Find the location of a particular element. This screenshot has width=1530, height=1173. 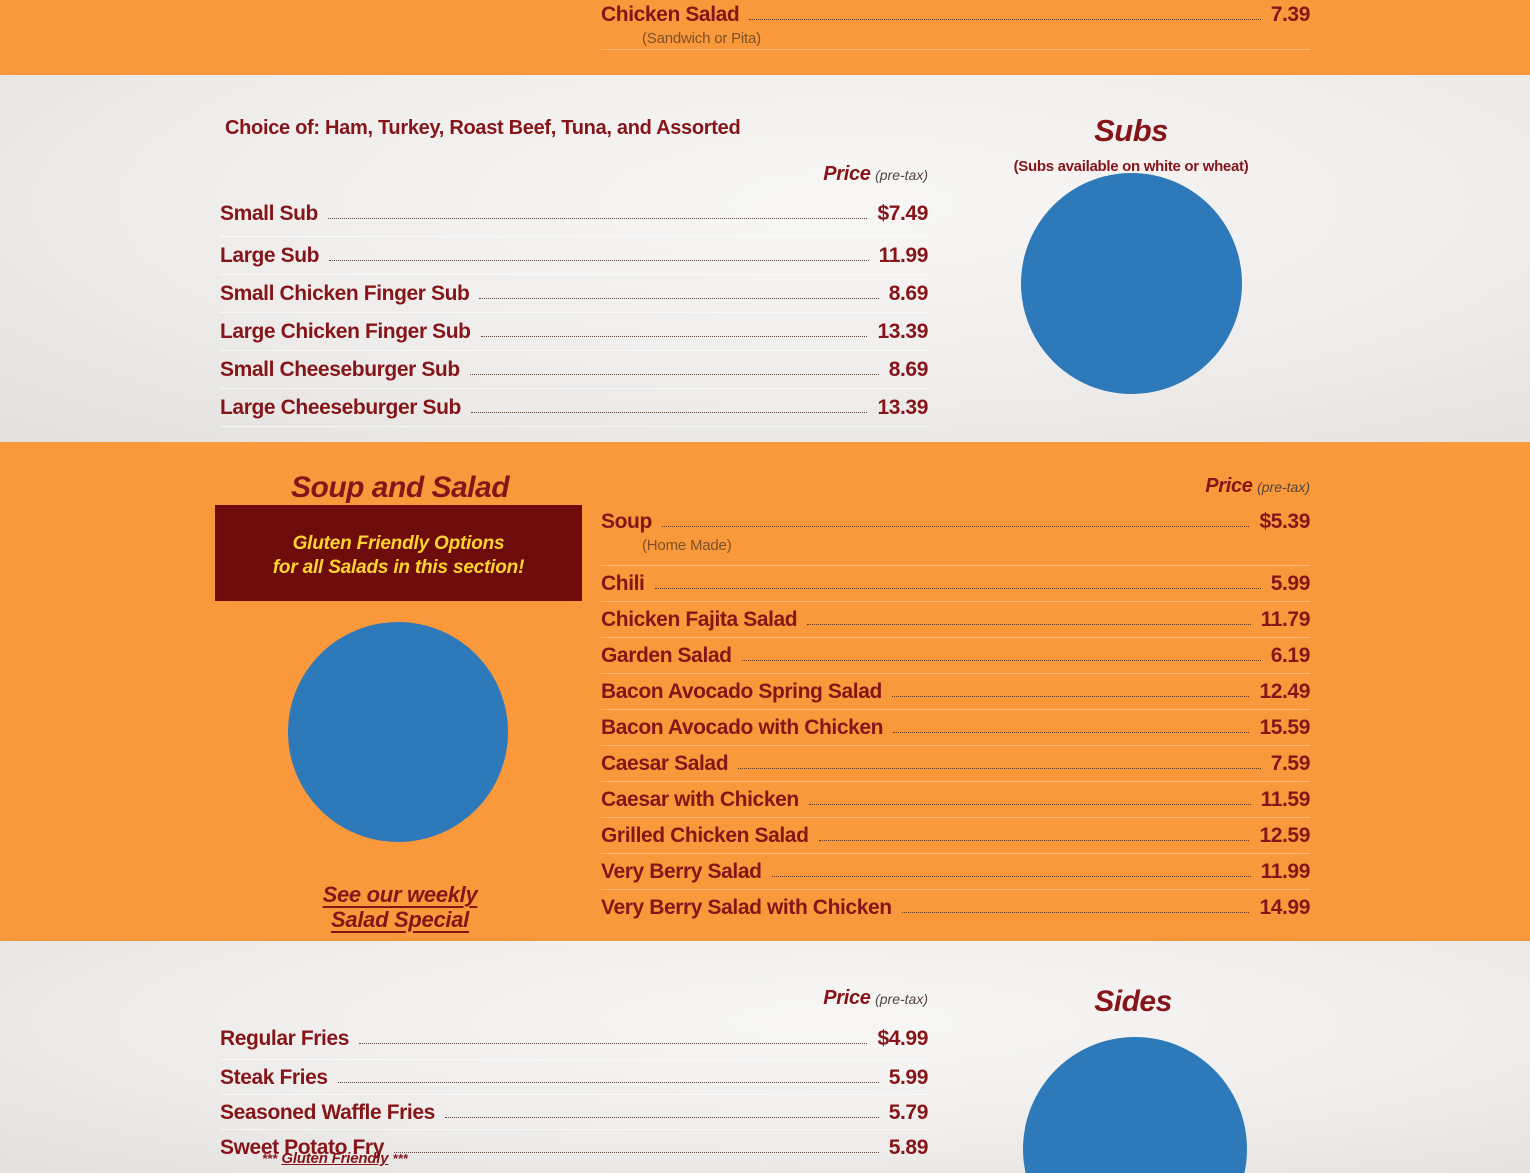

soup-salad-title: Soup and Salad is located at coordinates (400, 487).